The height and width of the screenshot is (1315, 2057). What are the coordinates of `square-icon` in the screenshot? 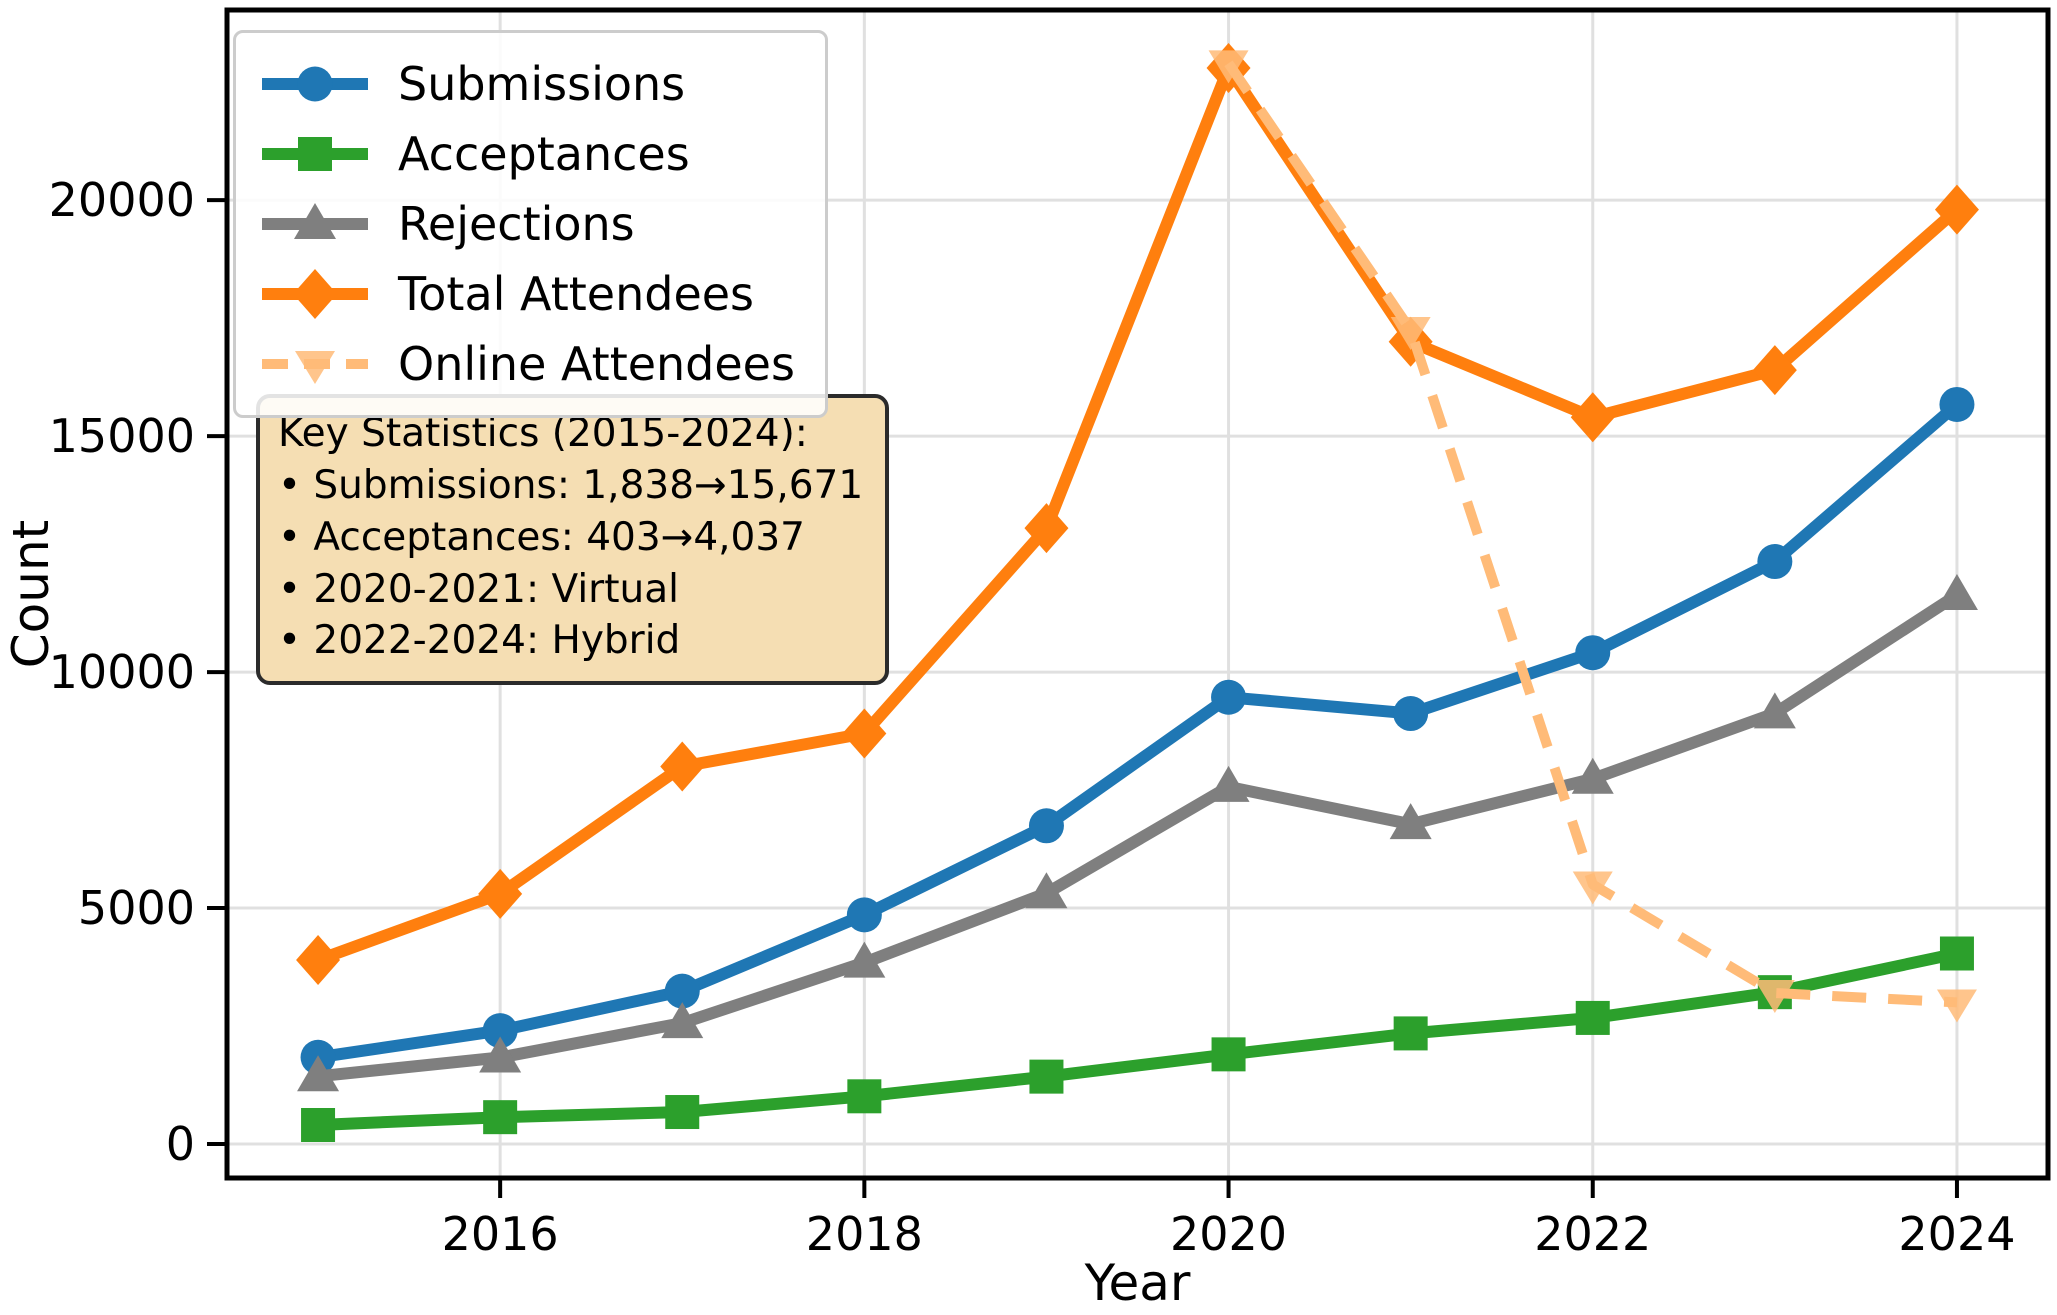 It's located at (315, 154).